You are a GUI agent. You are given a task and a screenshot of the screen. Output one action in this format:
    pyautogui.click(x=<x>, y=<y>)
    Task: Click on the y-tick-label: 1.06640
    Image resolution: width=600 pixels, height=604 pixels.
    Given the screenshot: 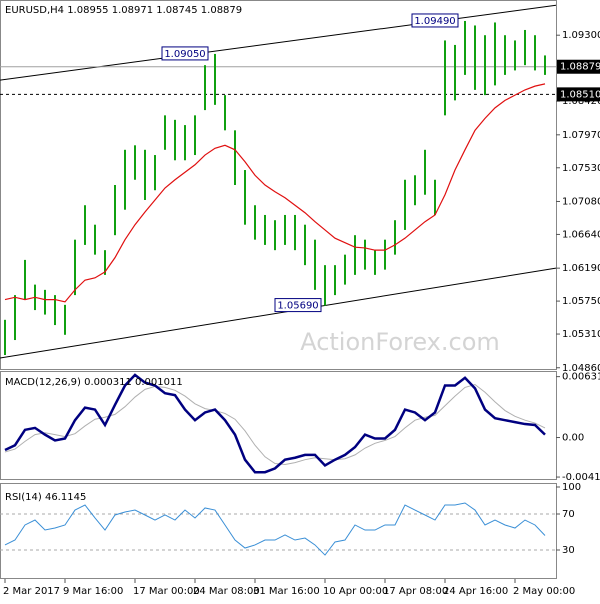 What is the action you would take?
    pyautogui.click(x=581, y=234)
    